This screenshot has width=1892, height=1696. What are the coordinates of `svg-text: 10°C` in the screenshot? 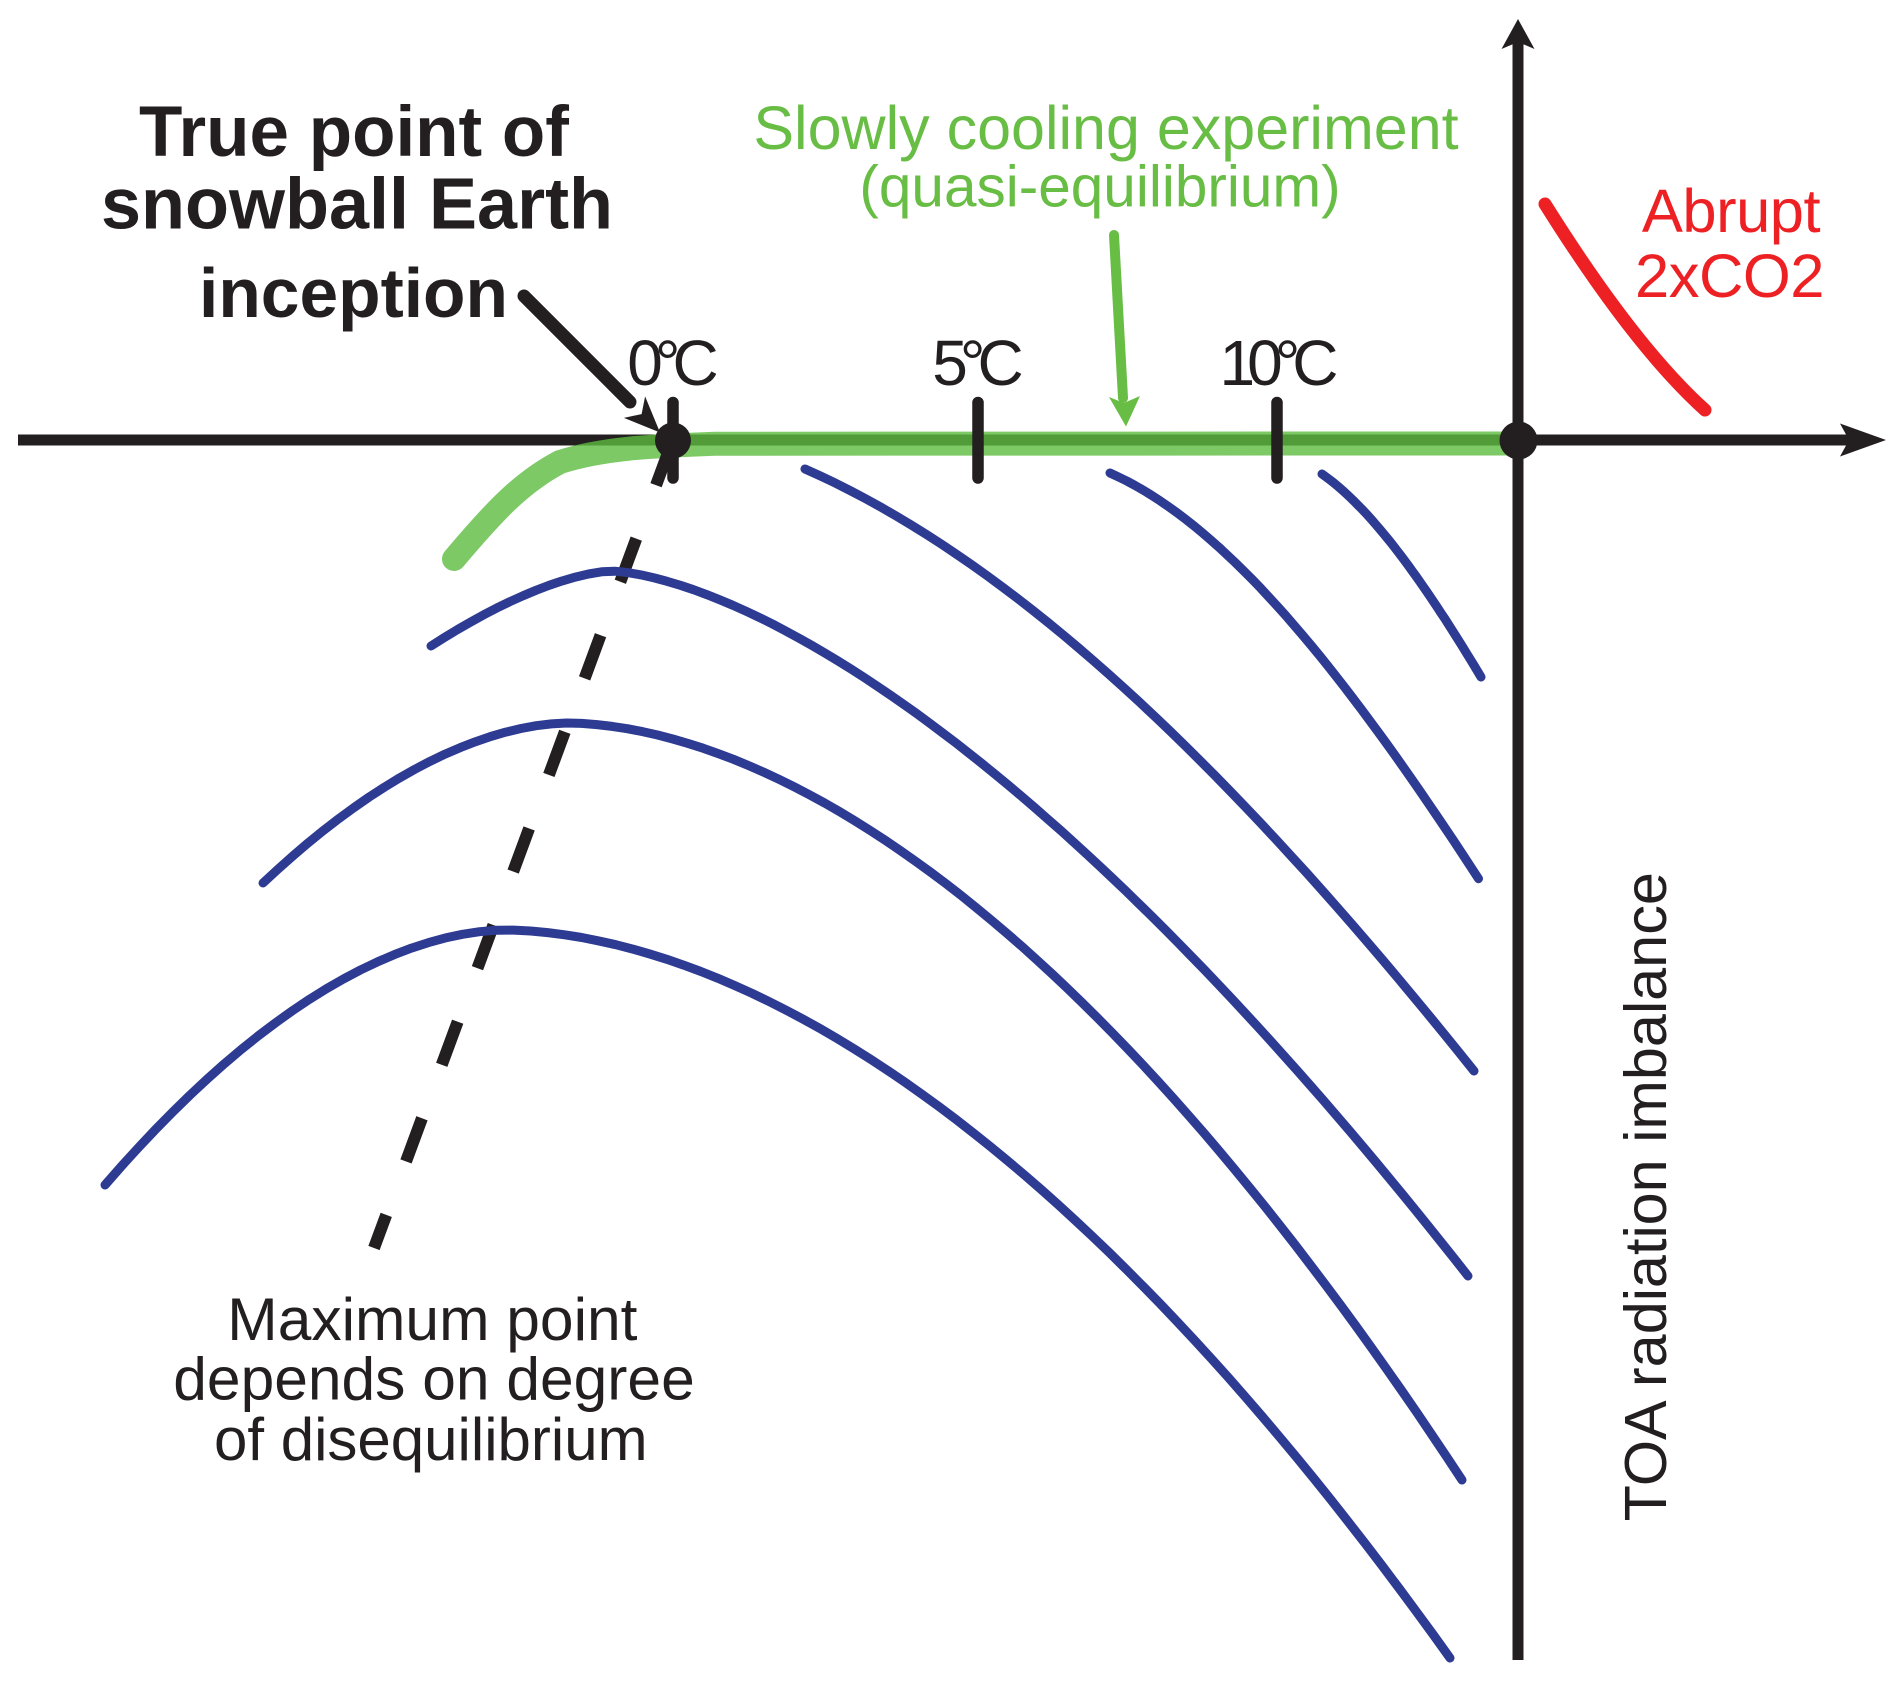 It's located at (1278, 363).